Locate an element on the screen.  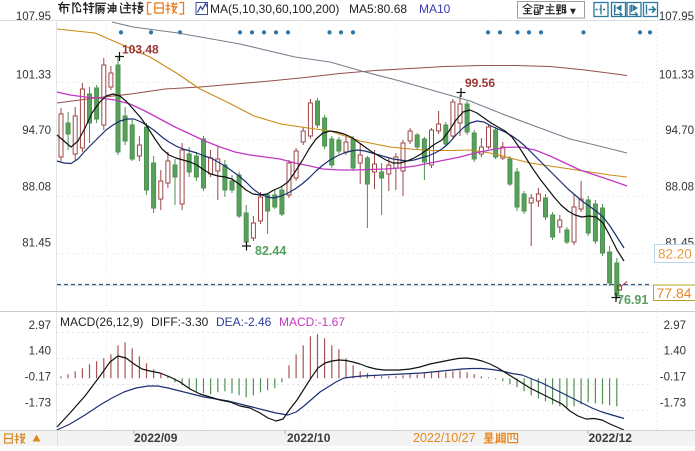
svg-text: 2022/09 is located at coordinates (156, 438).